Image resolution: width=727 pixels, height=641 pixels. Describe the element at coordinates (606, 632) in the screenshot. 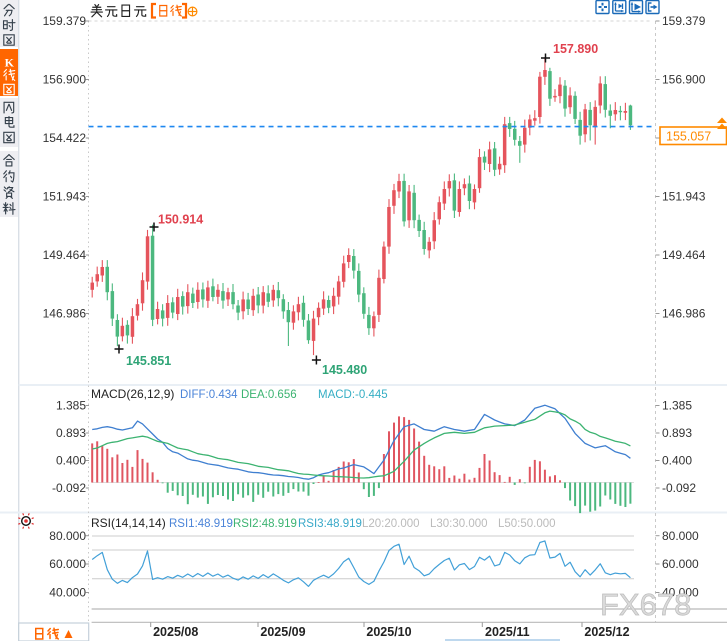

I see `svg-text: 2025/12` at that location.